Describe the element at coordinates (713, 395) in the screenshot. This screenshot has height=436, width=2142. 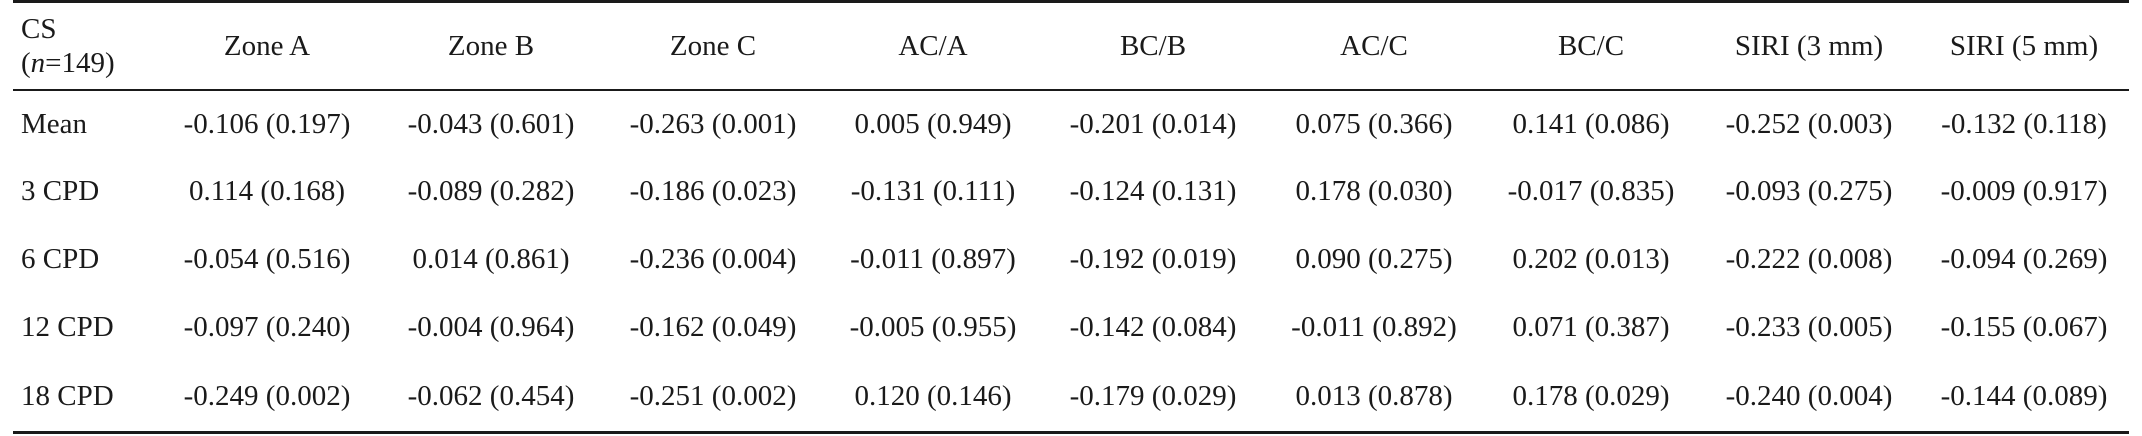
I see `table-cell: -0.251 (0.002)` at that location.